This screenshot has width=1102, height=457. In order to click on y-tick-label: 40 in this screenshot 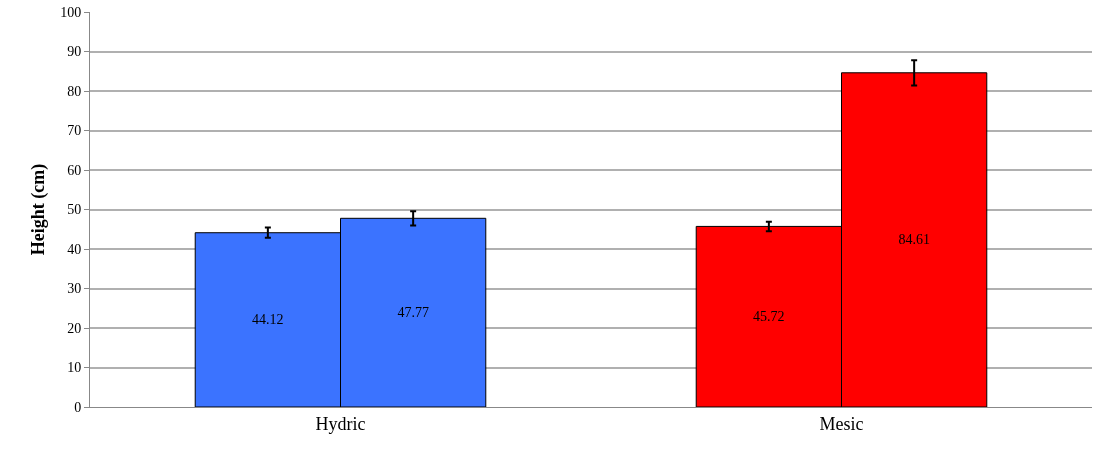, I will do `click(74, 249)`.